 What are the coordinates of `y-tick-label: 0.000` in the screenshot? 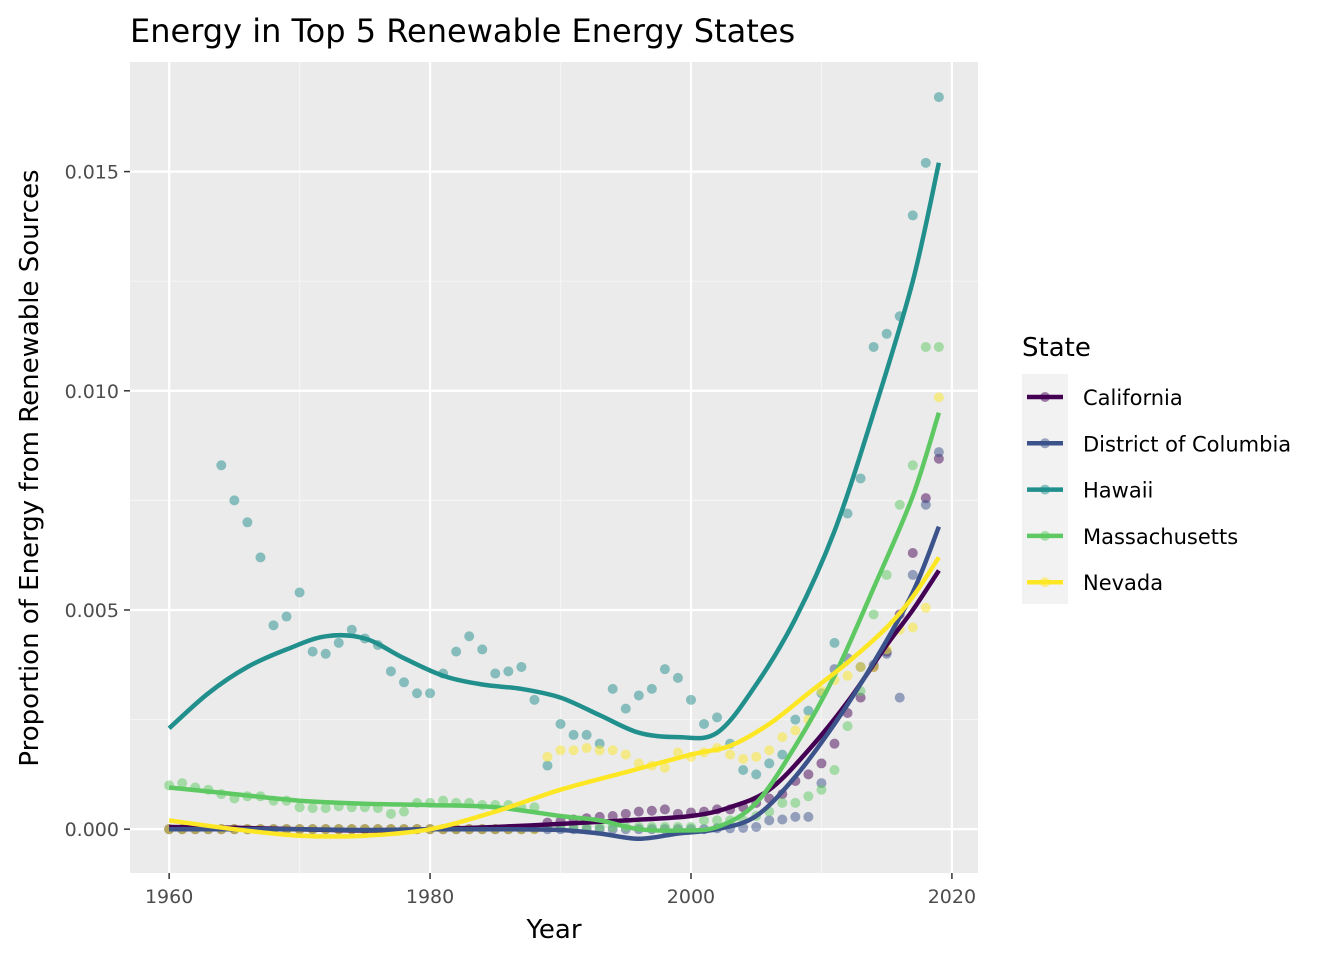 It's located at (92, 830).